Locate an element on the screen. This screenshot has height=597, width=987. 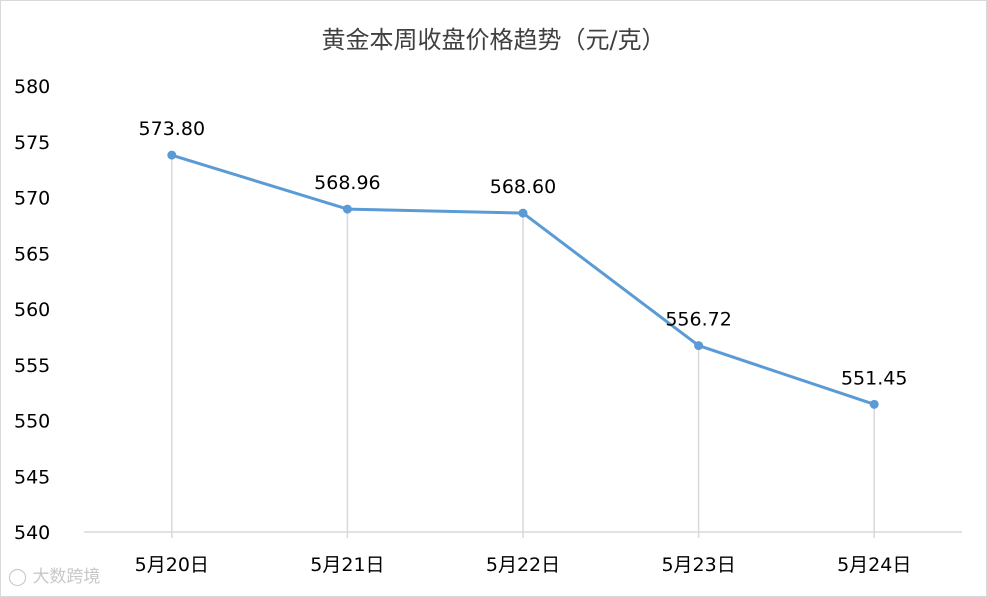
data-label: 568.60 is located at coordinates (523, 187).